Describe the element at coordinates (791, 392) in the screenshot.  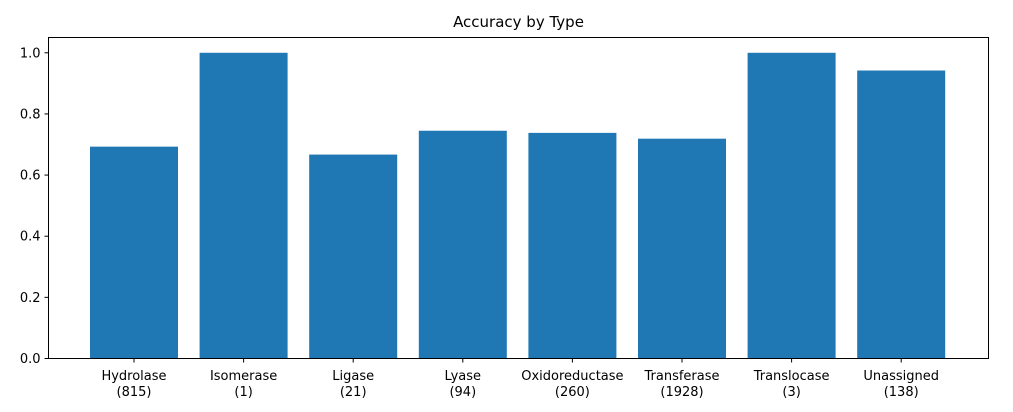
I see `x-tick-count-label: (3)` at that location.